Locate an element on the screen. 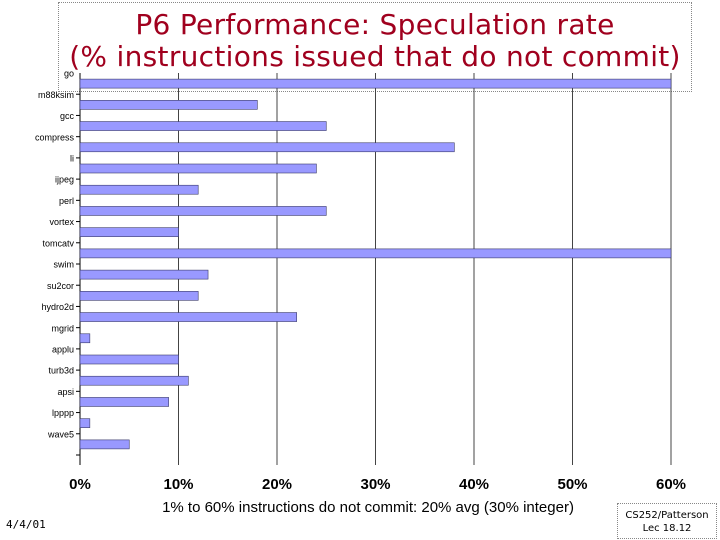  x-tick-label: 0% is located at coordinates (80, 484).